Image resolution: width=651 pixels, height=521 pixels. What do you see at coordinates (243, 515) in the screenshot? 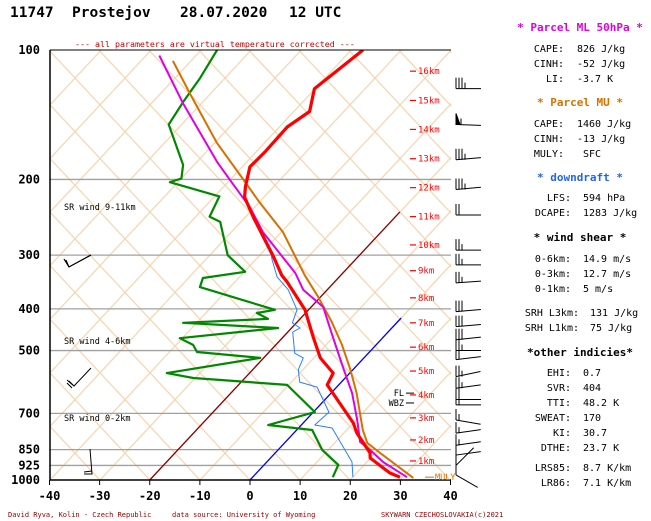
I see `footer-source: data source: University of Wyoming` at bounding box center [243, 515].